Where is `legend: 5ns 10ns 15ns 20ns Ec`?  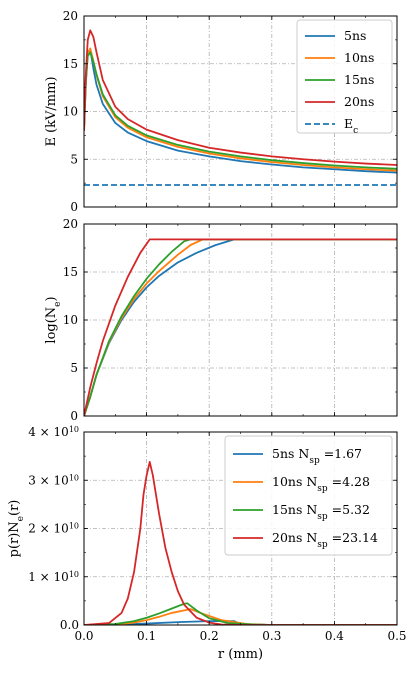
legend: 5ns 10ns 15ns 20ns Ec is located at coordinates (344, 77).